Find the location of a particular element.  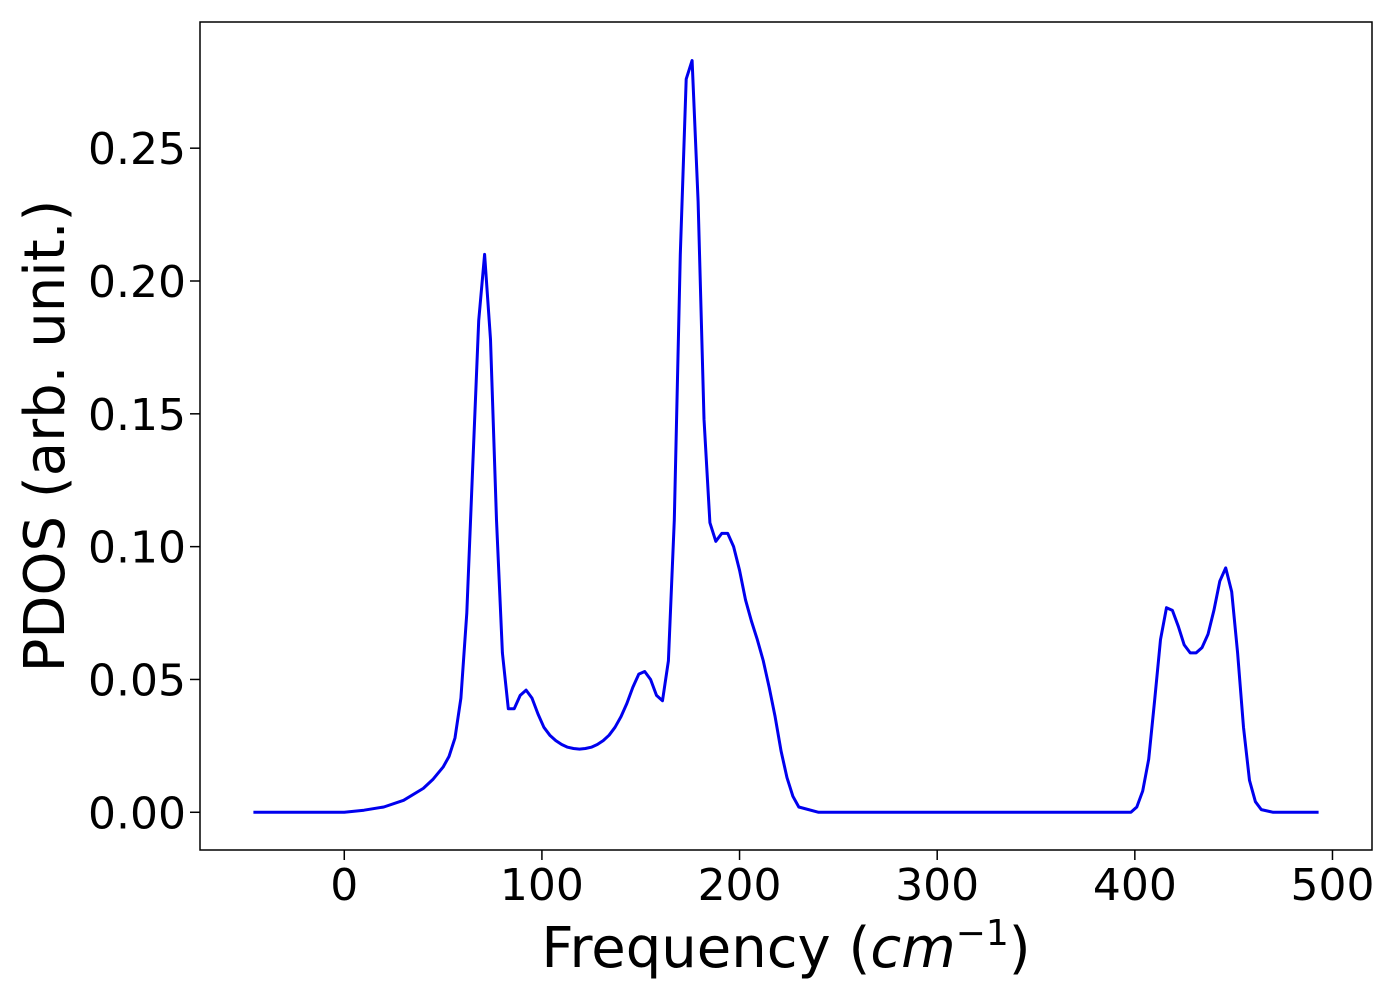

x-tick-label: 400 is located at coordinates (1135, 885).